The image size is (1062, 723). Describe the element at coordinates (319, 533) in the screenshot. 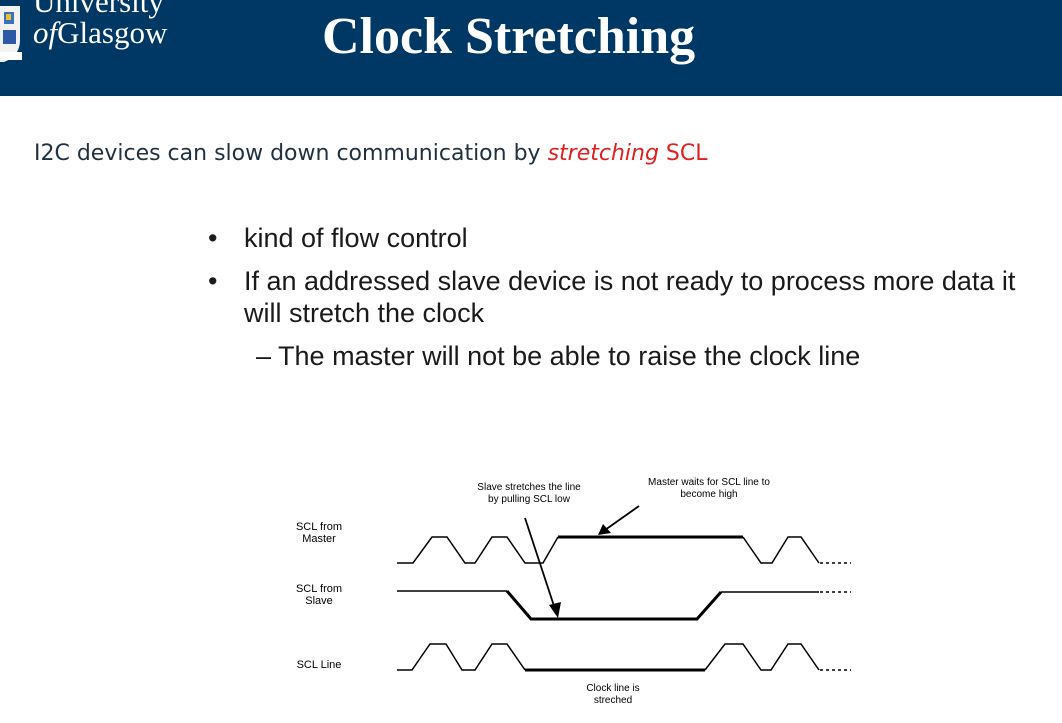

I see `signal-label-master: SCL from Master` at that location.